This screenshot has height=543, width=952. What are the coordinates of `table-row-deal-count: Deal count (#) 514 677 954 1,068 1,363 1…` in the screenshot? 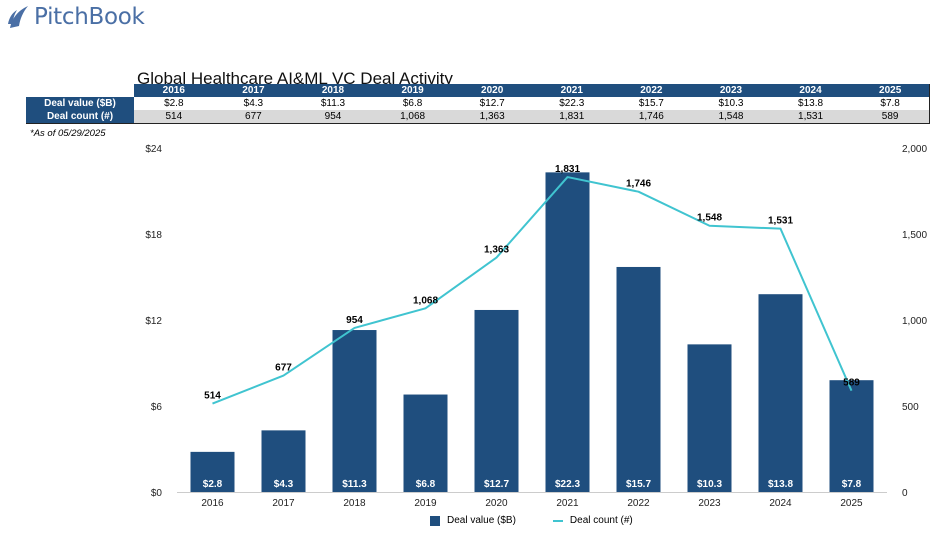 It's located at (478, 116).